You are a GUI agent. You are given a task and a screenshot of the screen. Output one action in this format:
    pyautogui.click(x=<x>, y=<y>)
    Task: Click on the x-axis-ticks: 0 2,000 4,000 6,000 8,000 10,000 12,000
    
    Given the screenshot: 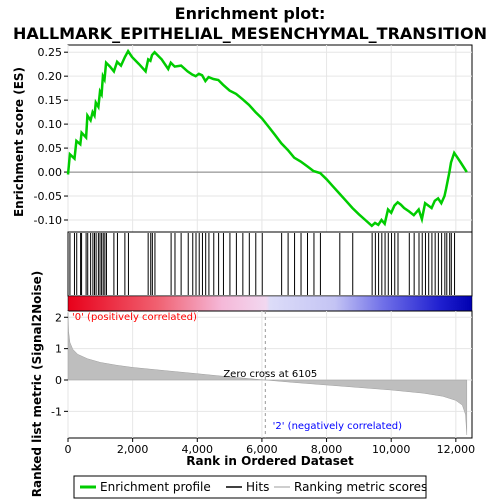 What is the action you would take?
    pyautogui.click(x=270, y=447)
    